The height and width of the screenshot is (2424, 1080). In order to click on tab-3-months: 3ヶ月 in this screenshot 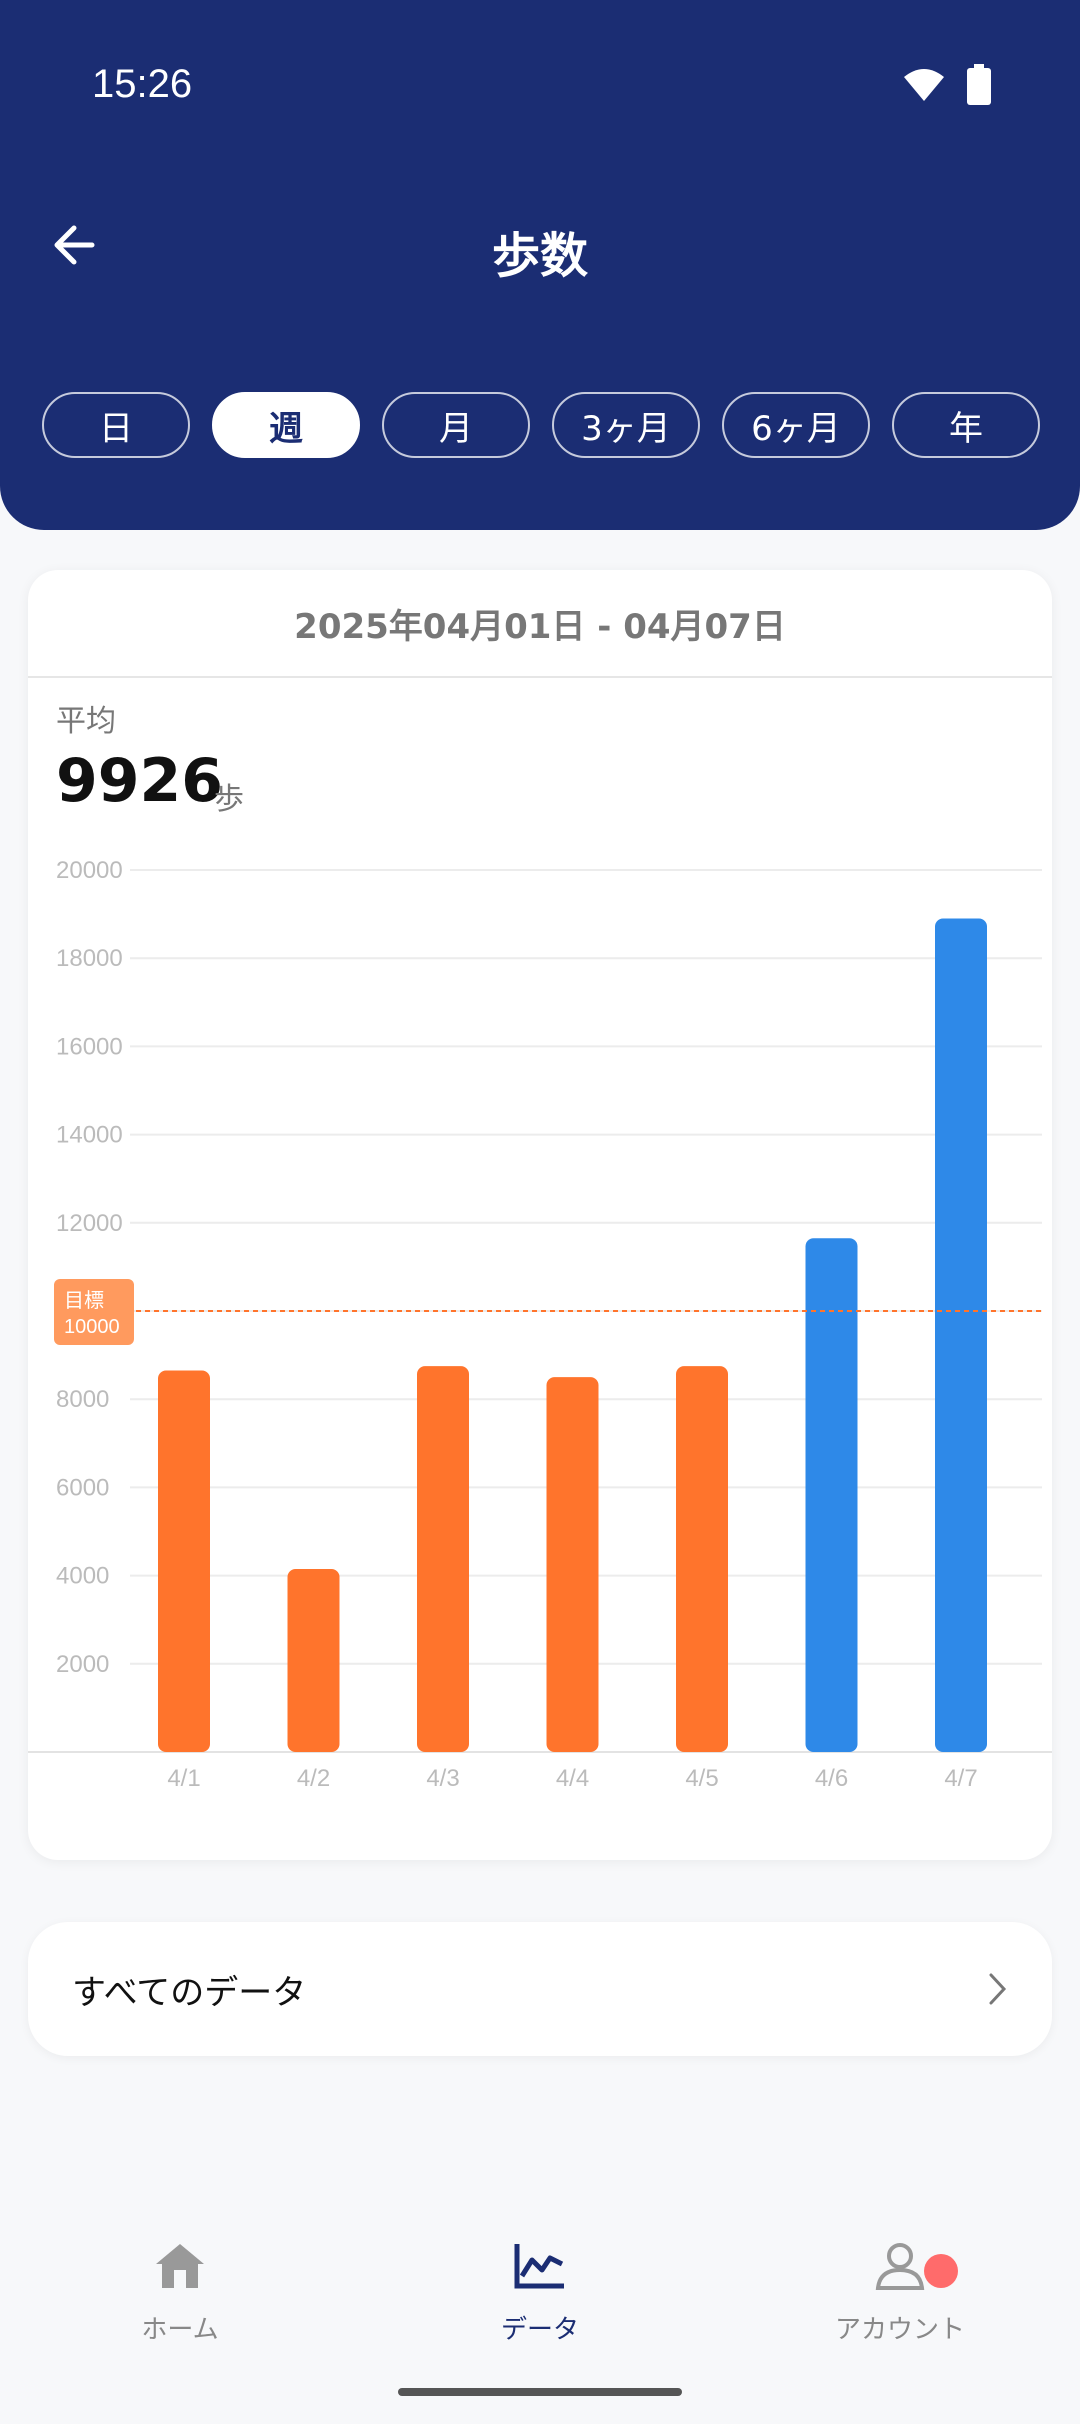, I will do `click(626, 425)`.